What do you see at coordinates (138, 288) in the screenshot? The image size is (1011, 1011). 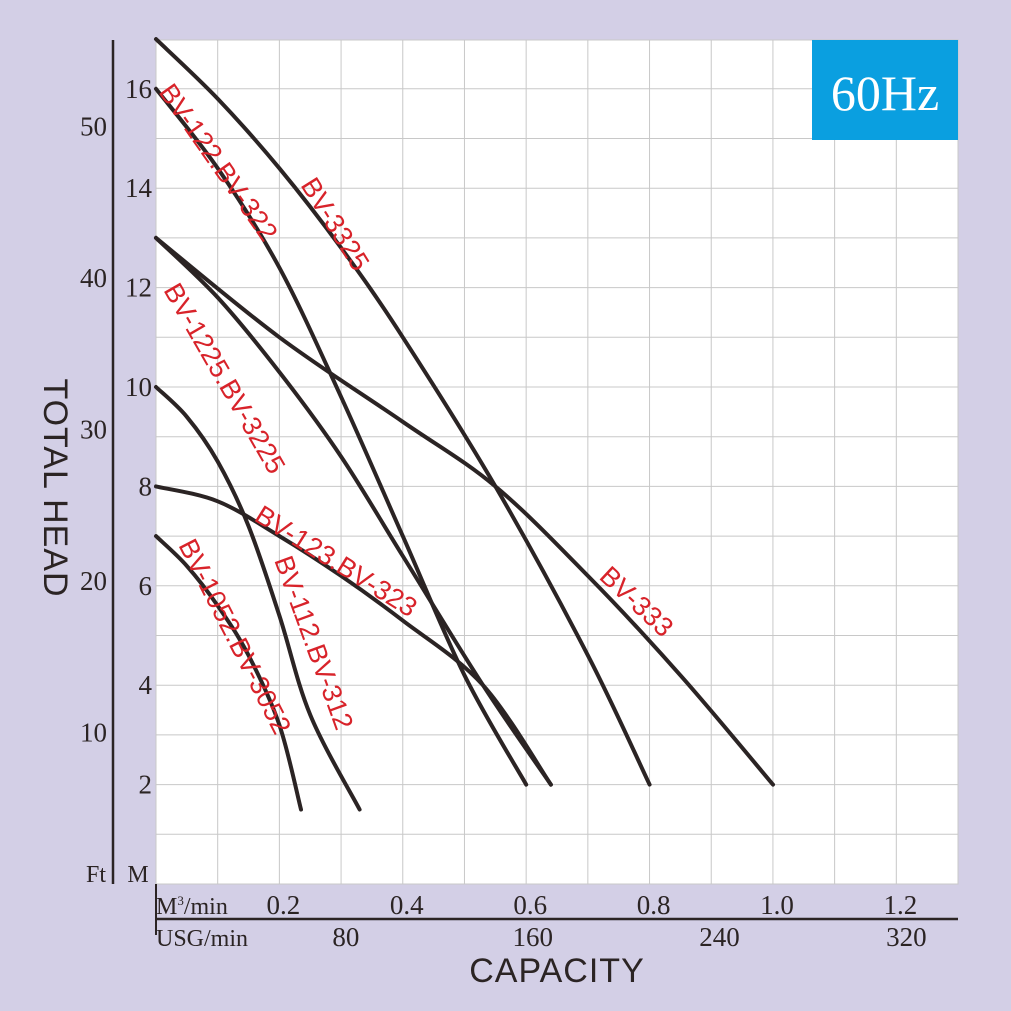 I see `y-tick-label-meters: 12` at bounding box center [138, 288].